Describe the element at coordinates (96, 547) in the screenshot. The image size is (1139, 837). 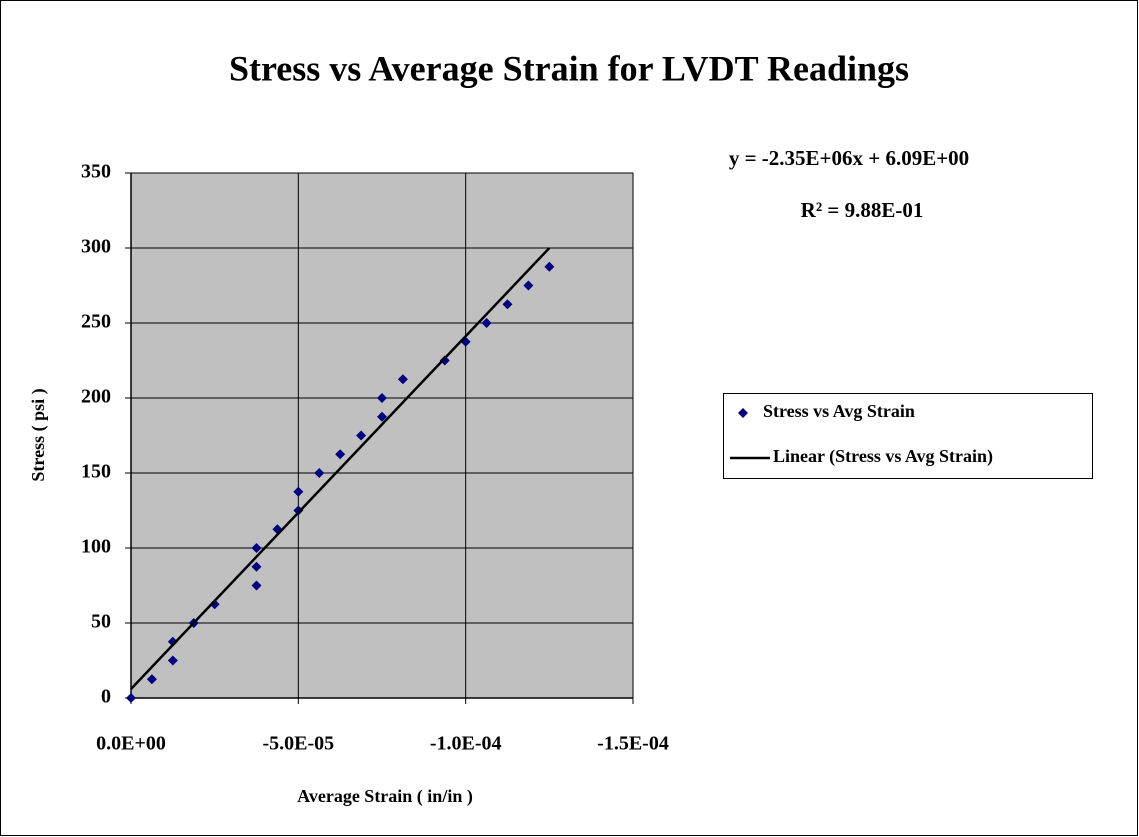
I see `y-tick-label: 100` at that location.